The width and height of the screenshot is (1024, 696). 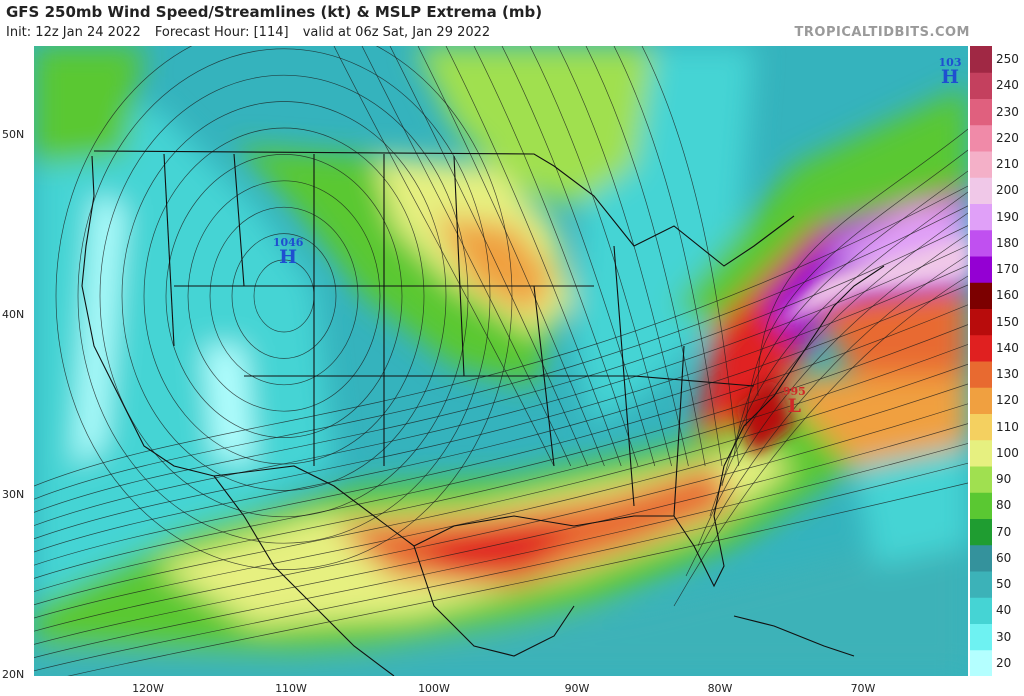 What do you see at coordinates (1004, 557) in the screenshot?
I see `colorbar-tick-label: 60` at bounding box center [1004, 557].